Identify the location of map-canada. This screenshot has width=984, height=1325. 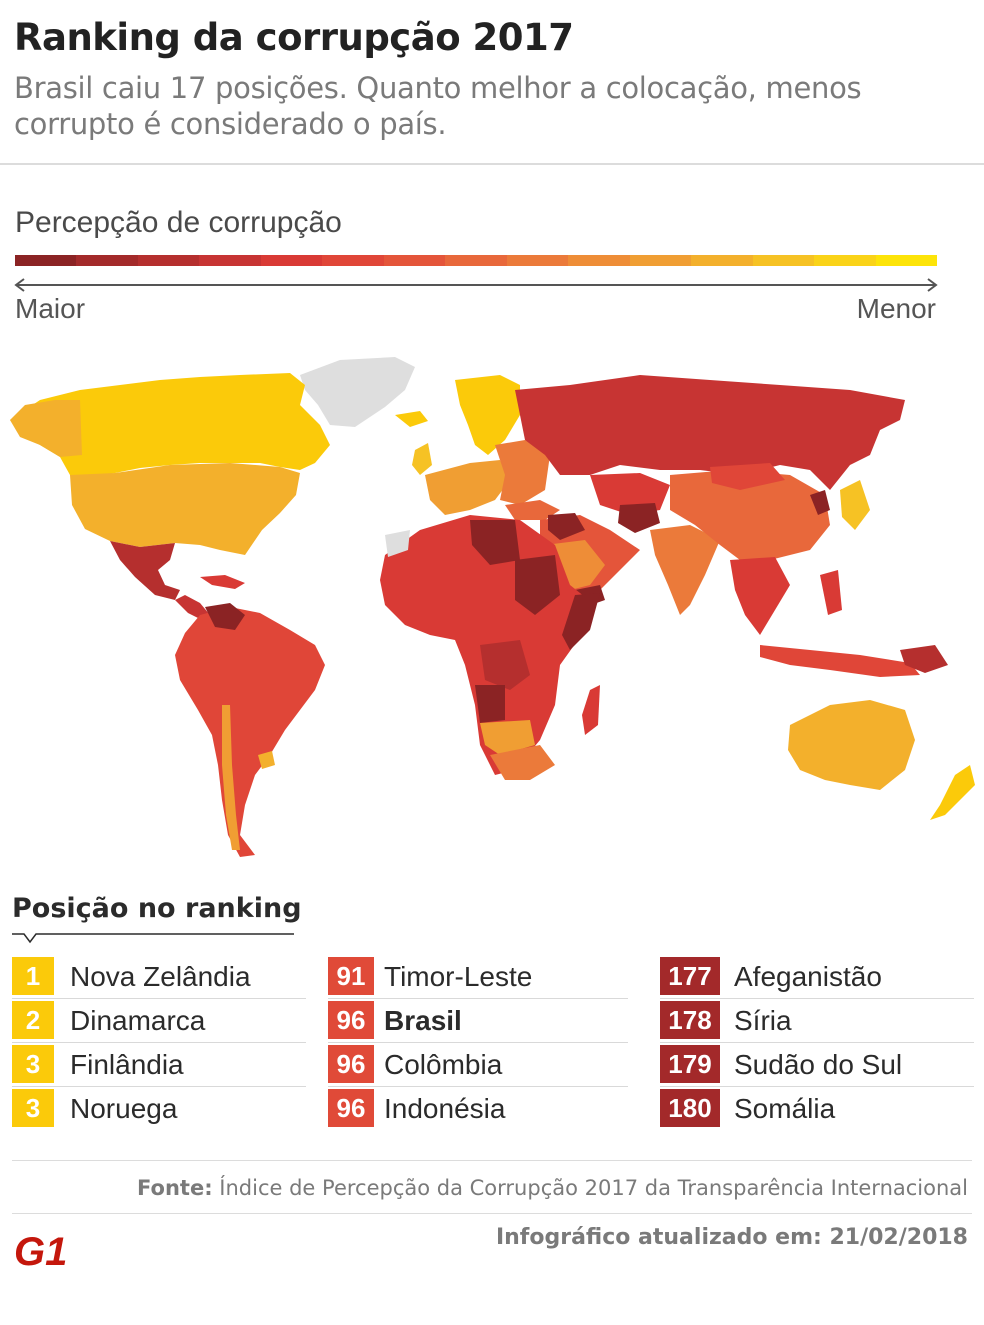
(170, 425).